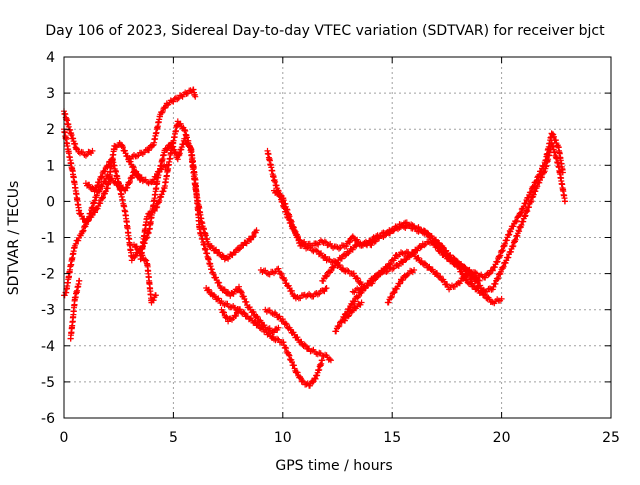 The height and width of the screenshot is (485, 640). What do you see at coordinates (333, 466) in the screenshot?
I see `x-axis-label: GPS time / hours` at bounding box center [333, 466].